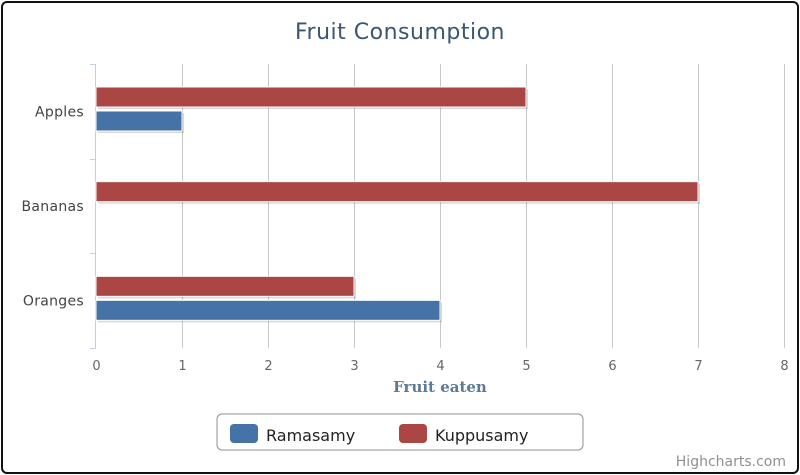 This screenshot has height=475, width=800. What do you see at coordinates (413, 433) in the screenshot?
I see `legend-swatch-kuppusamy` at bounding box center [413, 433].